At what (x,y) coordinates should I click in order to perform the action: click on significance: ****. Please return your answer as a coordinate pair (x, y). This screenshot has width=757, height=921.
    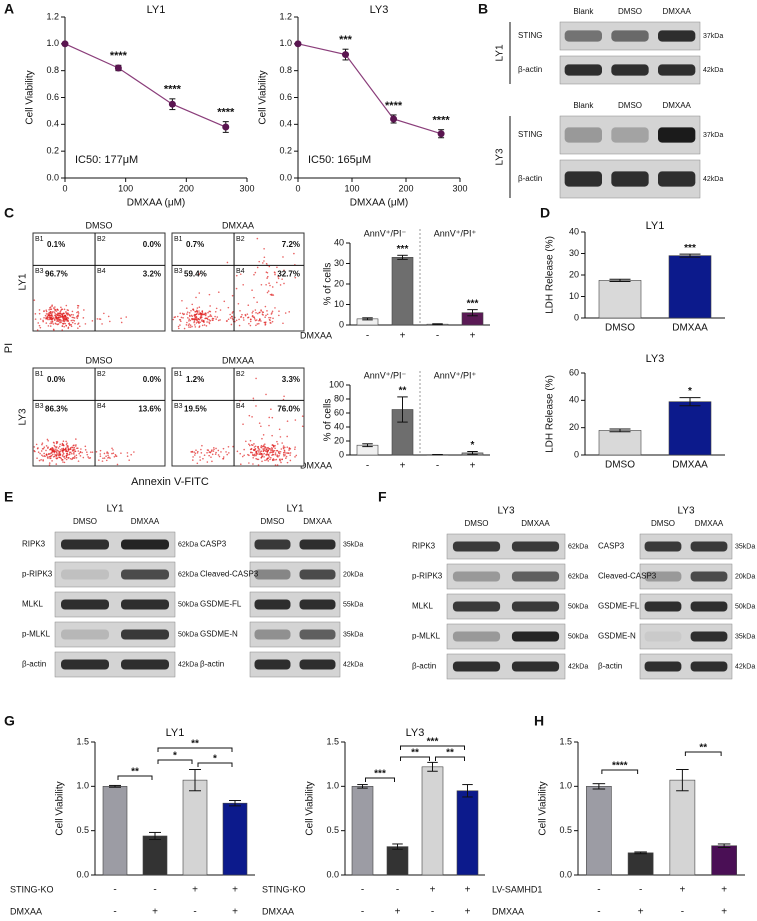
    Looking at the image, I should click on (119, 56).